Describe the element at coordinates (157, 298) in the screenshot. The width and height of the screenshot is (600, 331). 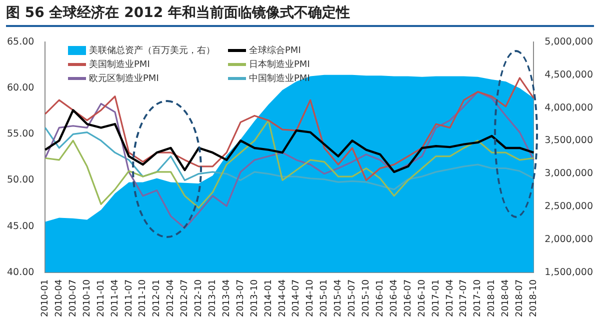
I see `x-tick-label: 2012-01` at that location.